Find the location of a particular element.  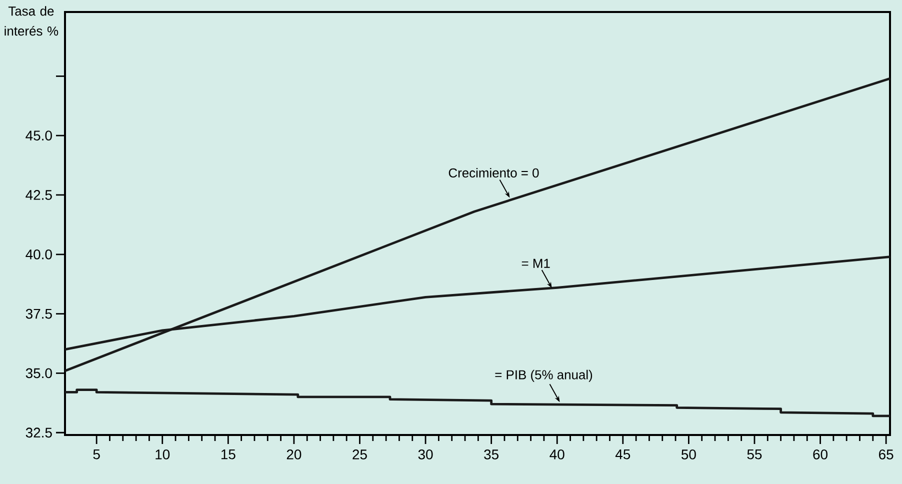

y-tick-label: 40.0 is located at coordinates (39, 254).